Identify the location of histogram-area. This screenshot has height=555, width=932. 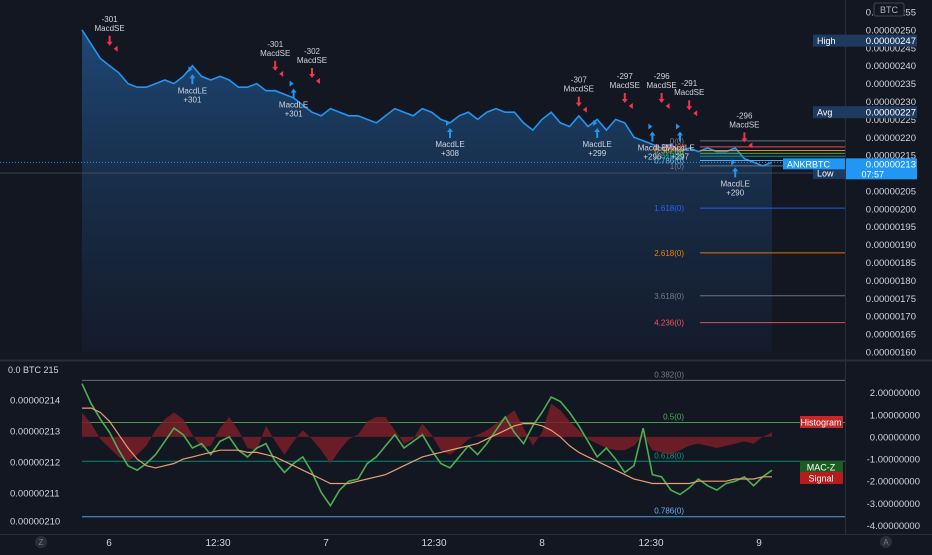
(427, 433).